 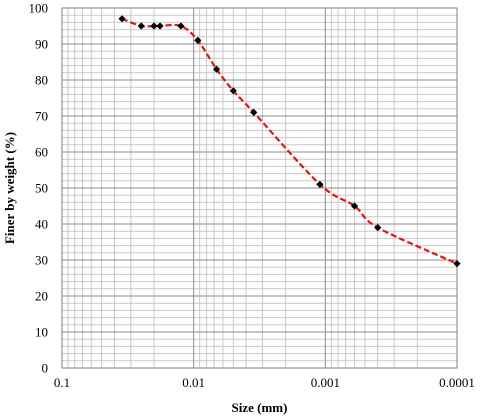 I want to click on x-tick-label: 0.1, so click(x=62, y=382).